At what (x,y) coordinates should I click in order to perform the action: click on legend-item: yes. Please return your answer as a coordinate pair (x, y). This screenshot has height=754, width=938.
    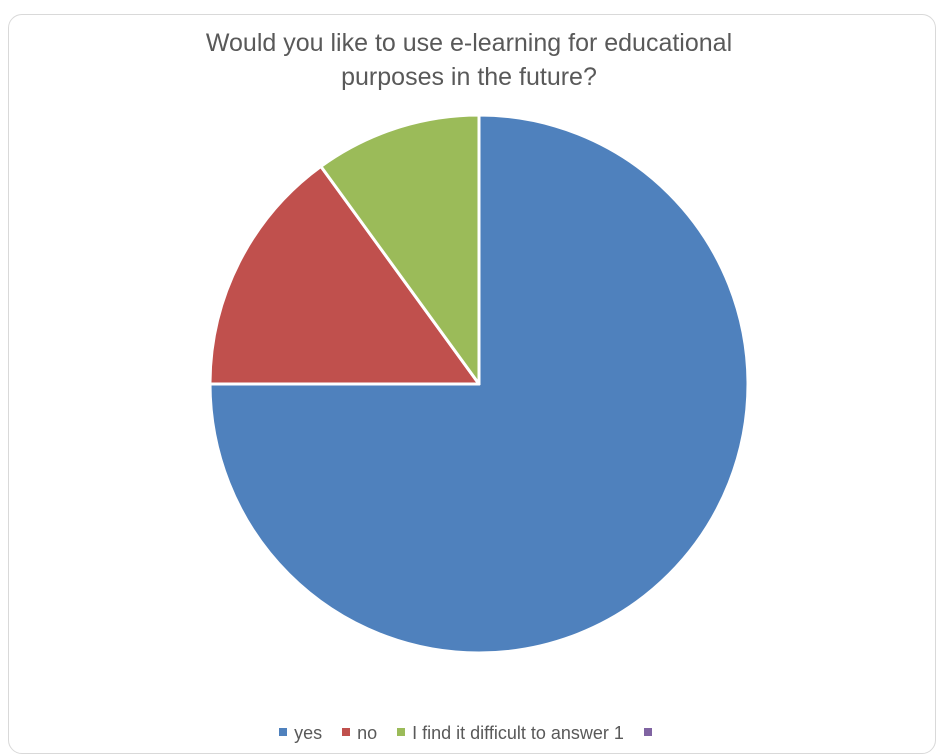
    Looking at the image, I should click on (300, 733).